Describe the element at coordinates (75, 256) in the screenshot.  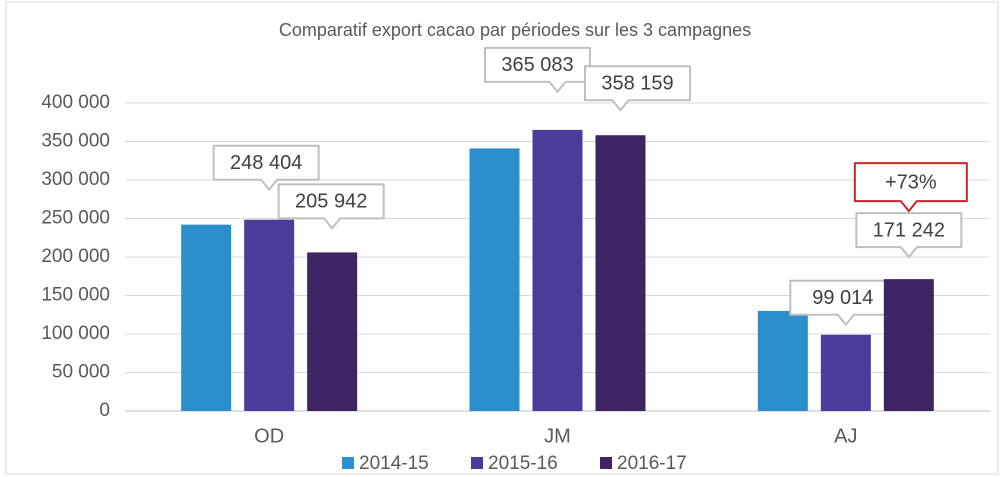
I see `y-tick-label: 200 000` at that location.